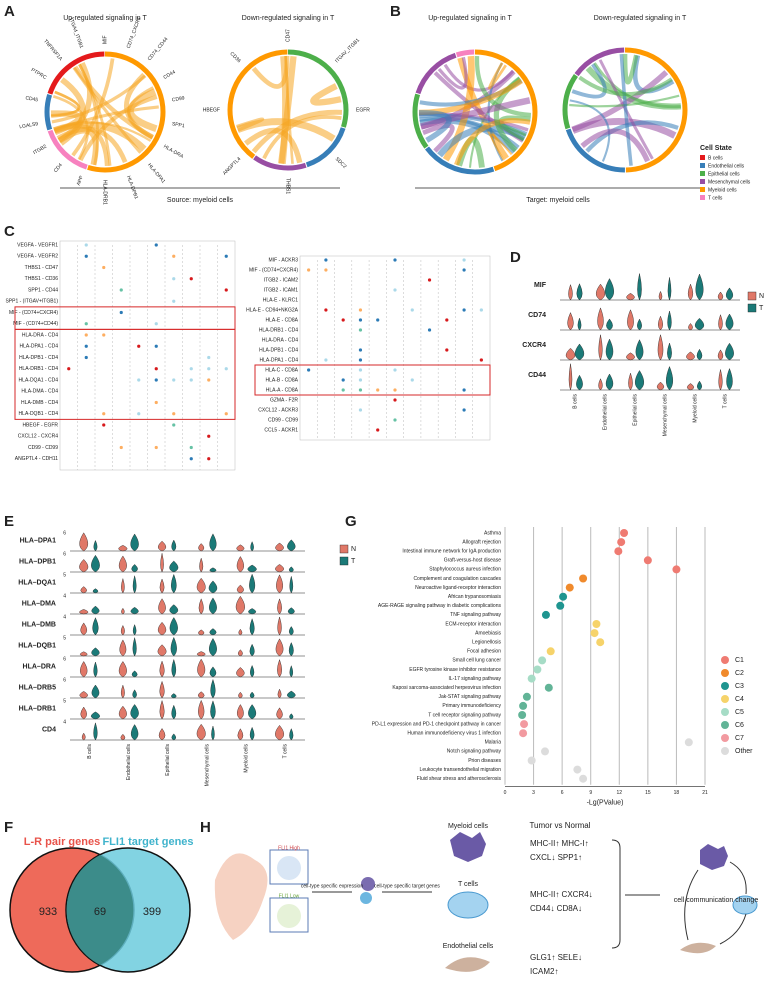 This screenshot has width=770, height=991. Describe the element at coordinates (48, 912) in the screenshot. I see `count: 933` at that location.